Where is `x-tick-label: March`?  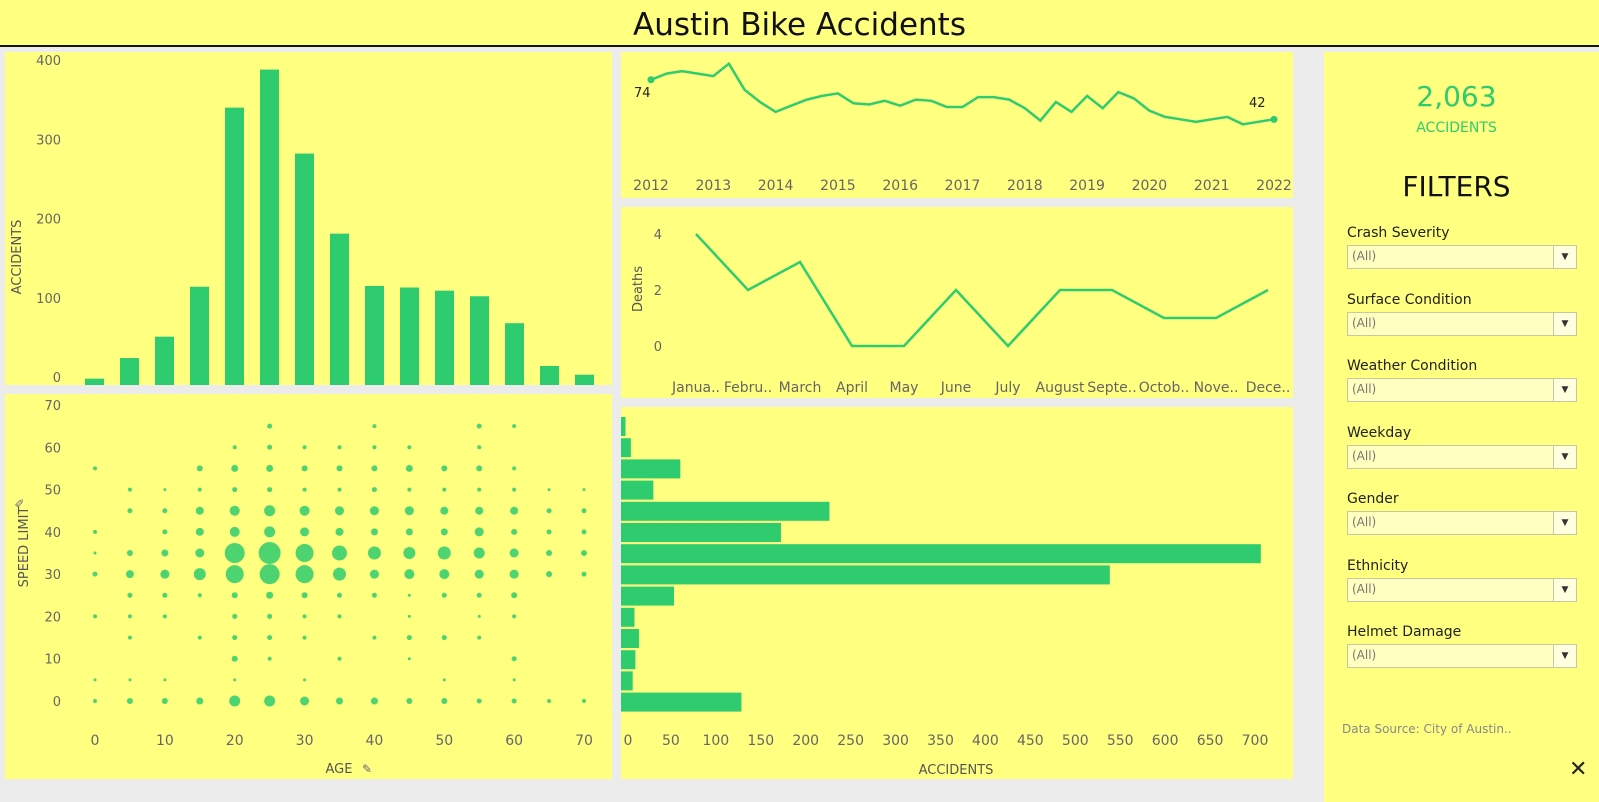 x-tick-label: March is located at coordinates (800, 388).